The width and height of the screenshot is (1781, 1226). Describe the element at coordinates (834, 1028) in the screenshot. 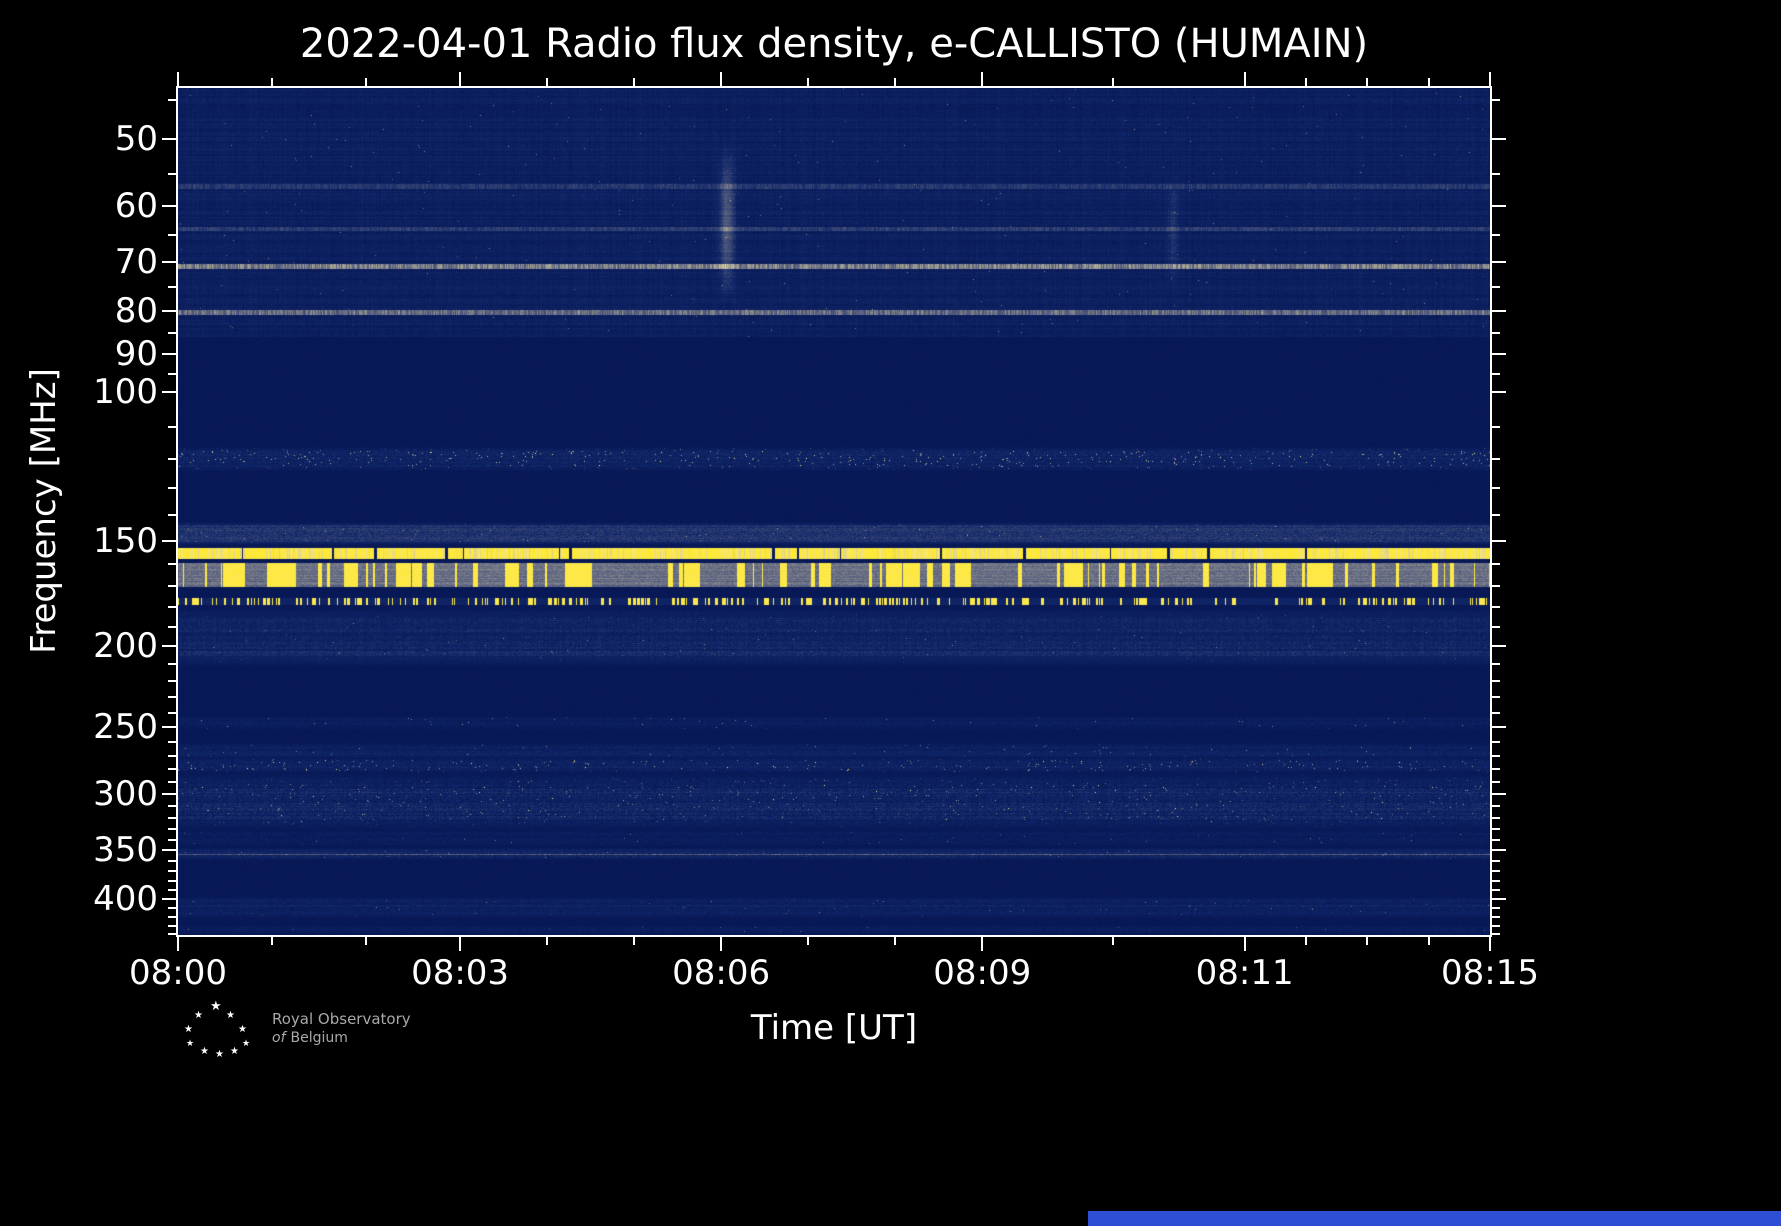

I see `x-axis-label: Time [UT]` at that location.